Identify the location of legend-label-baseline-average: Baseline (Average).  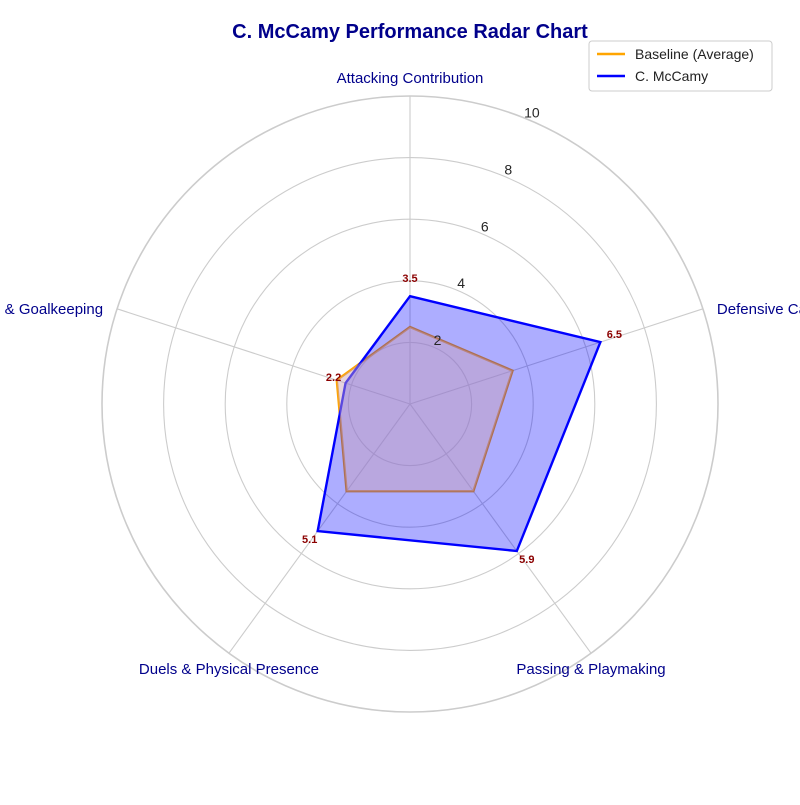
(694, 54).